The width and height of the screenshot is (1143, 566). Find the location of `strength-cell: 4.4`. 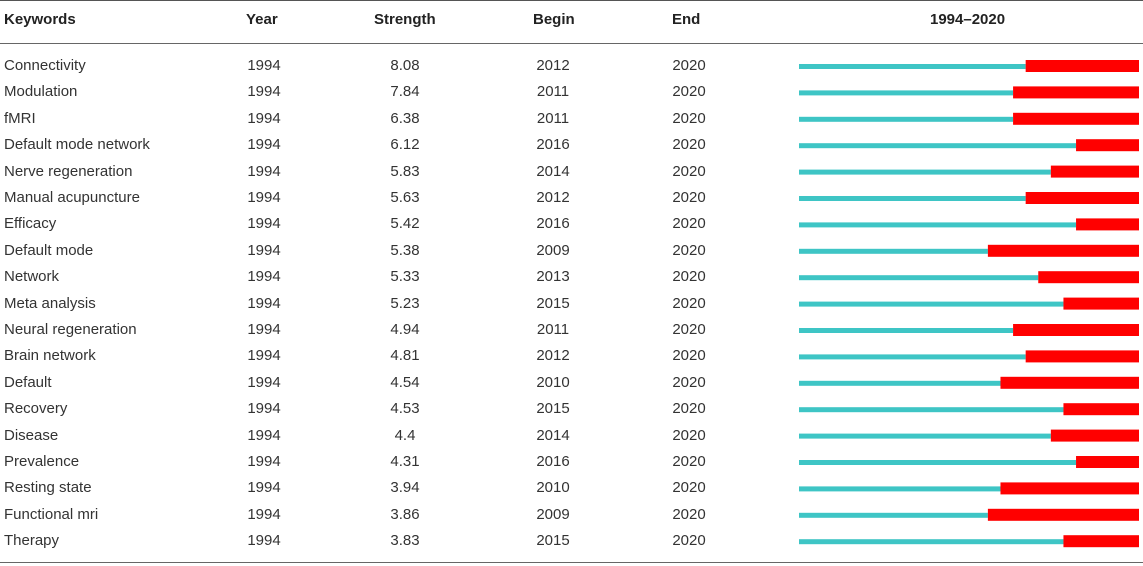

strength-cell: 4.4 is located at coordinates (405, 435).